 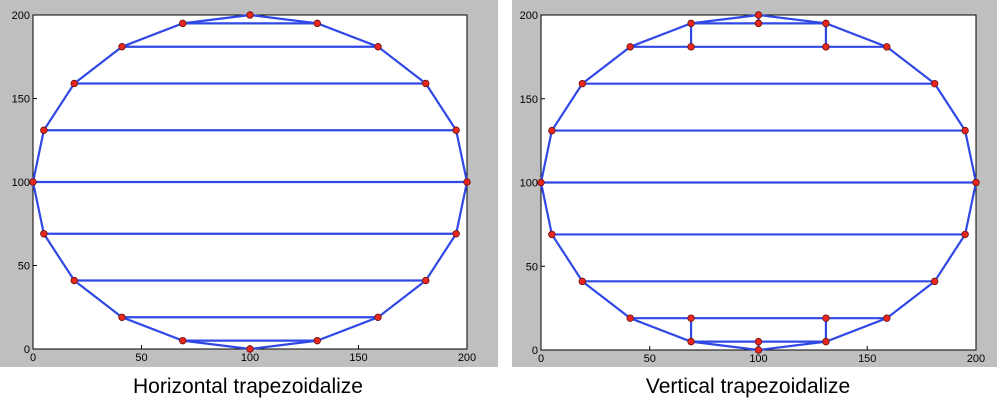 I want to click on chart-caption: Vertical trapezoidalize, so click(x=748, y=386).